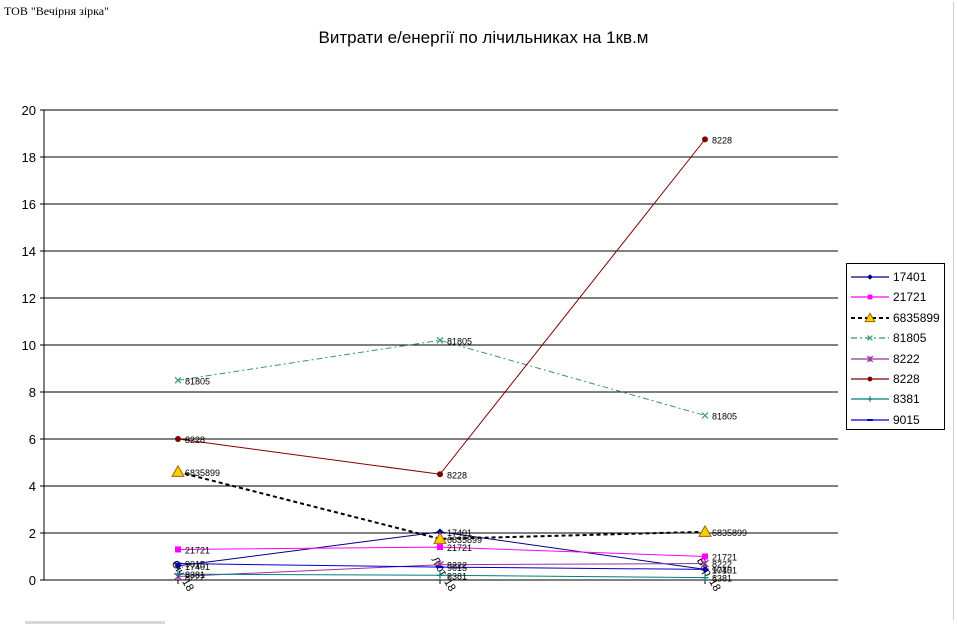 The image size is (957, 624). Describe the element at coordinates (916, 317) in the screenshot. I see `legend-label: 6835899` at that location.